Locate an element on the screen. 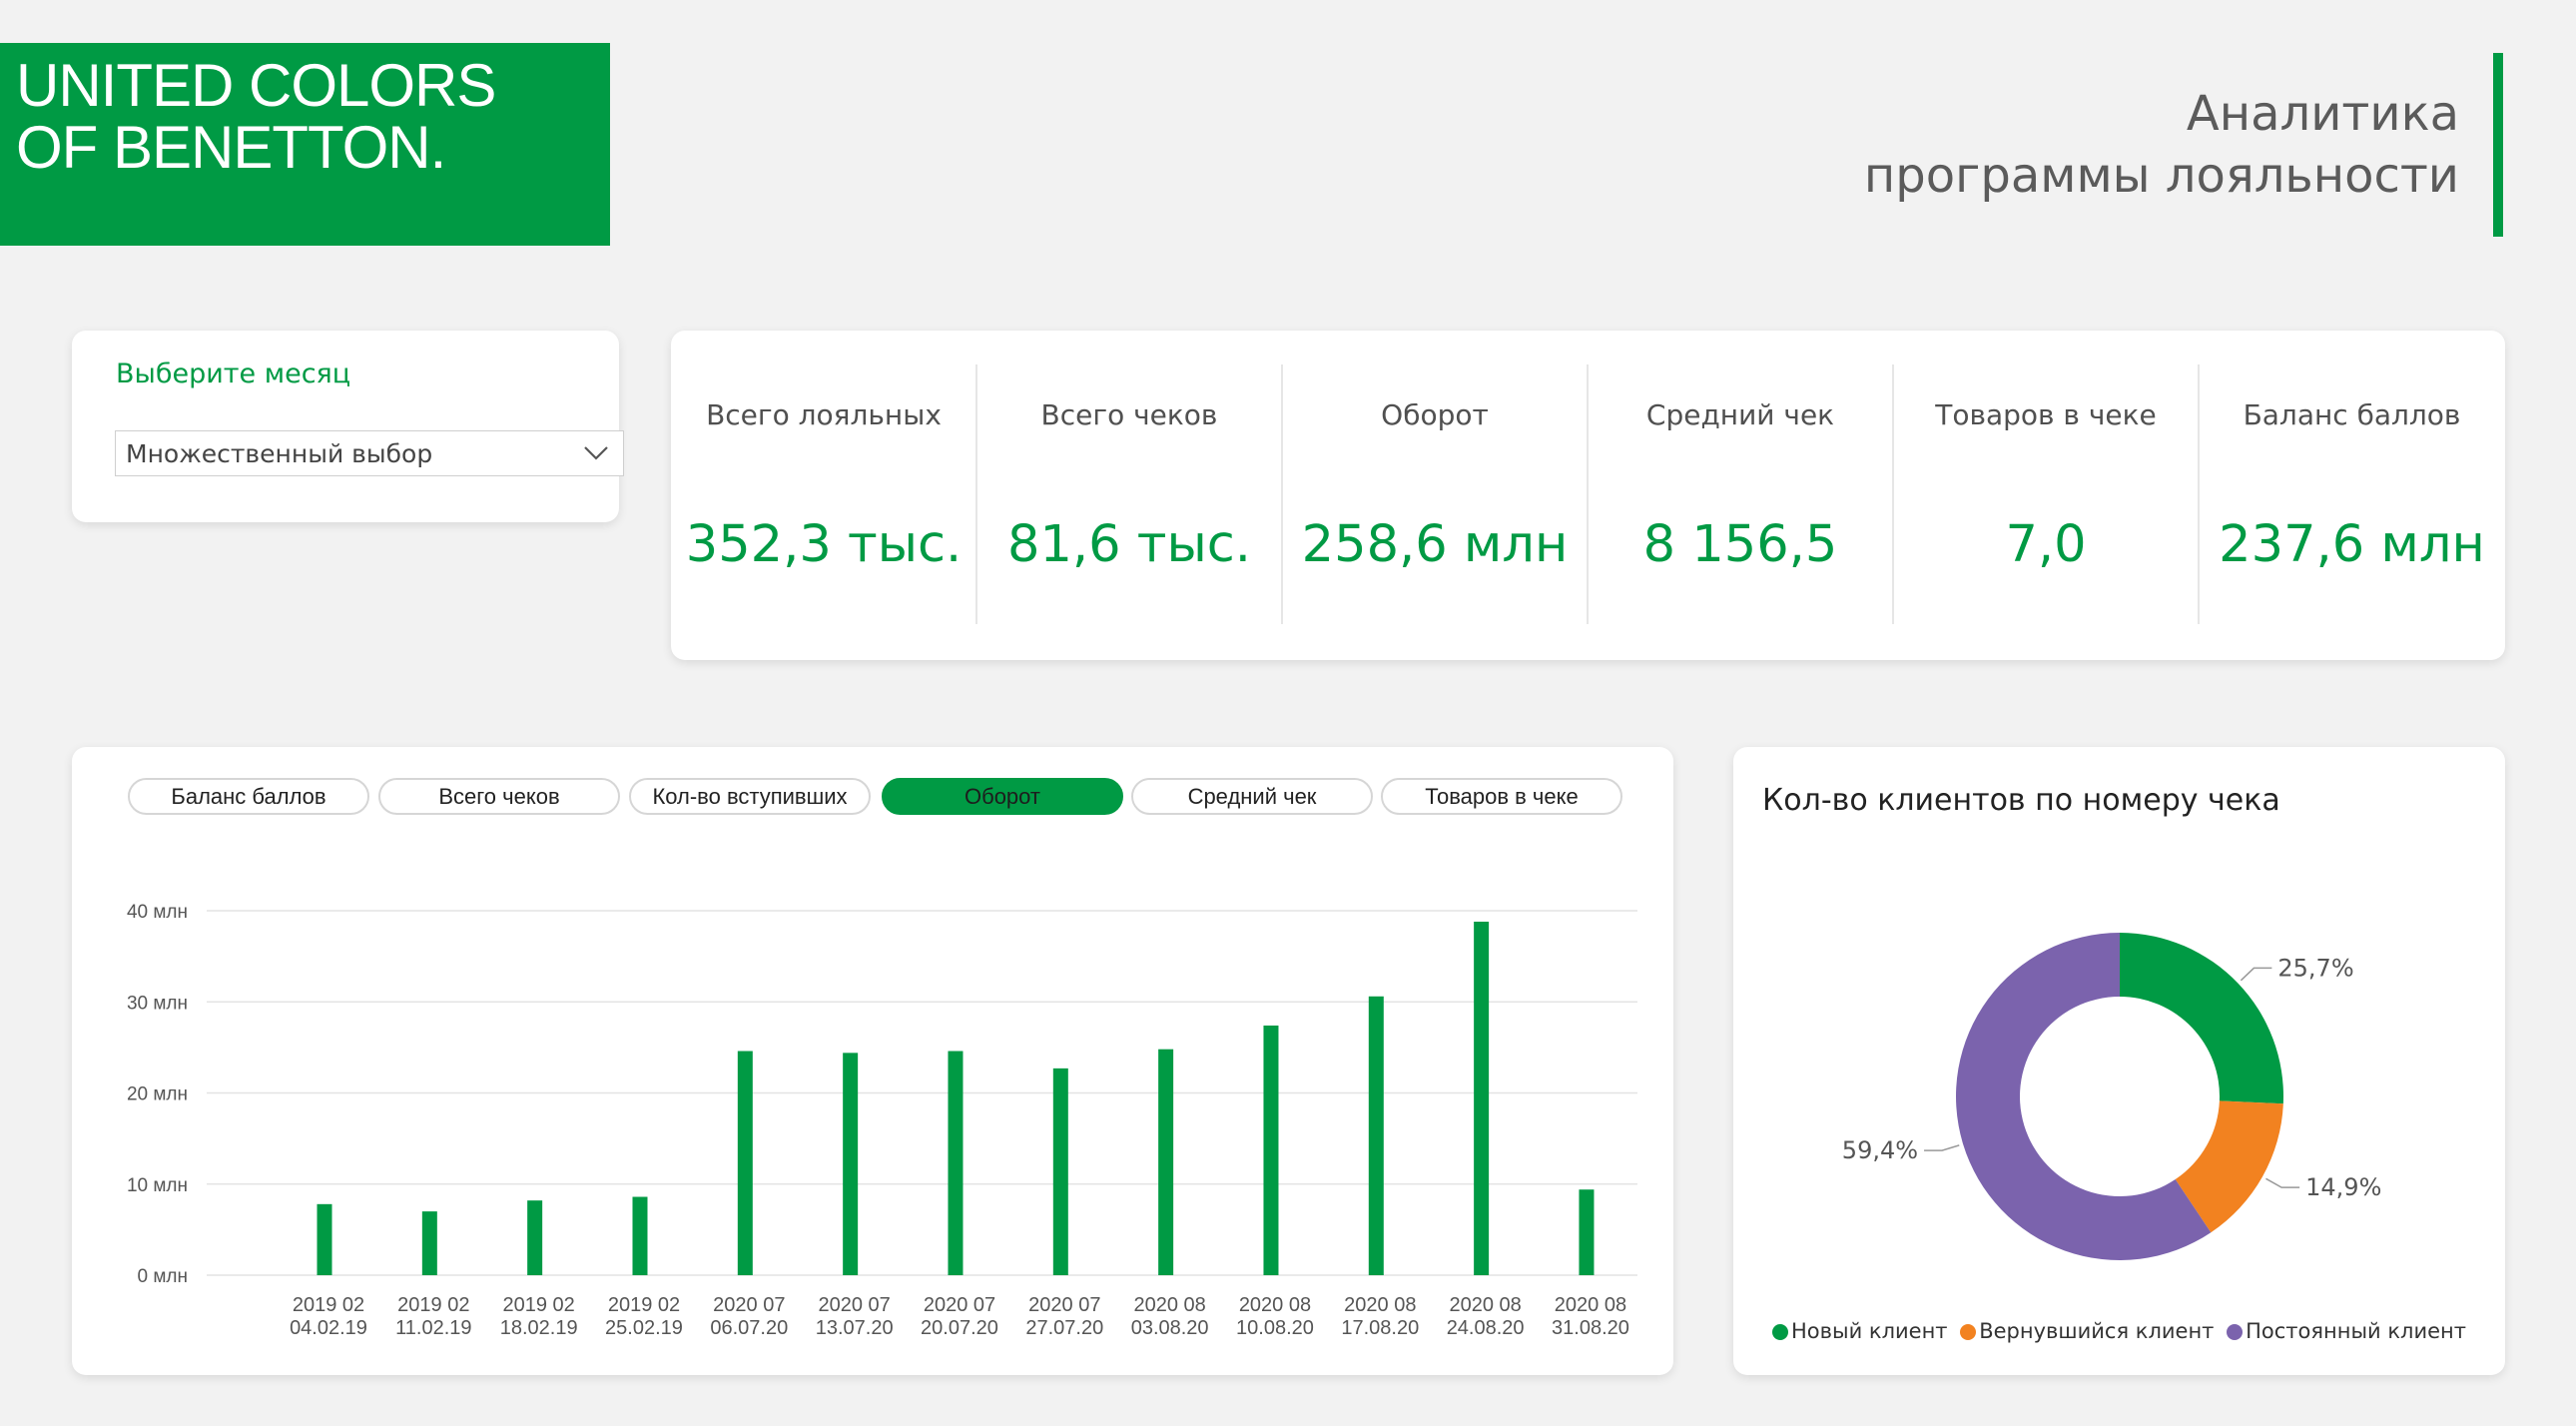 This screenshot has height=1426, width=2576. page-title: Аналитика программы лояльности is located at coordinates (2161, 145).